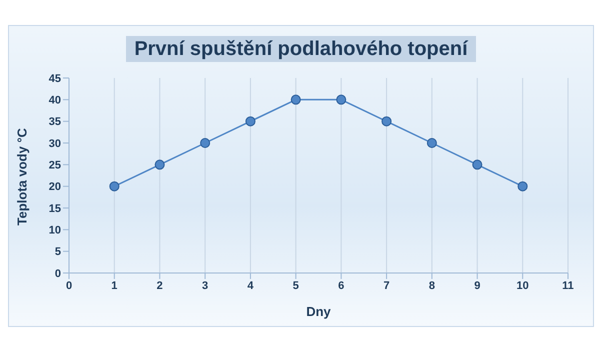  I want to click on y-tick-label: 0, so click(57, 274).